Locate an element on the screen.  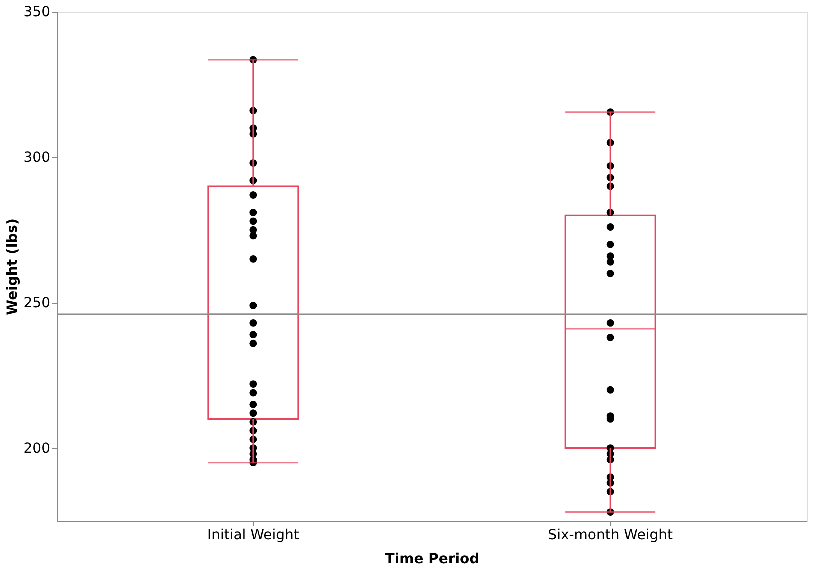
x-tick-label: Six-month Weight is located at coordinates (611, 536).